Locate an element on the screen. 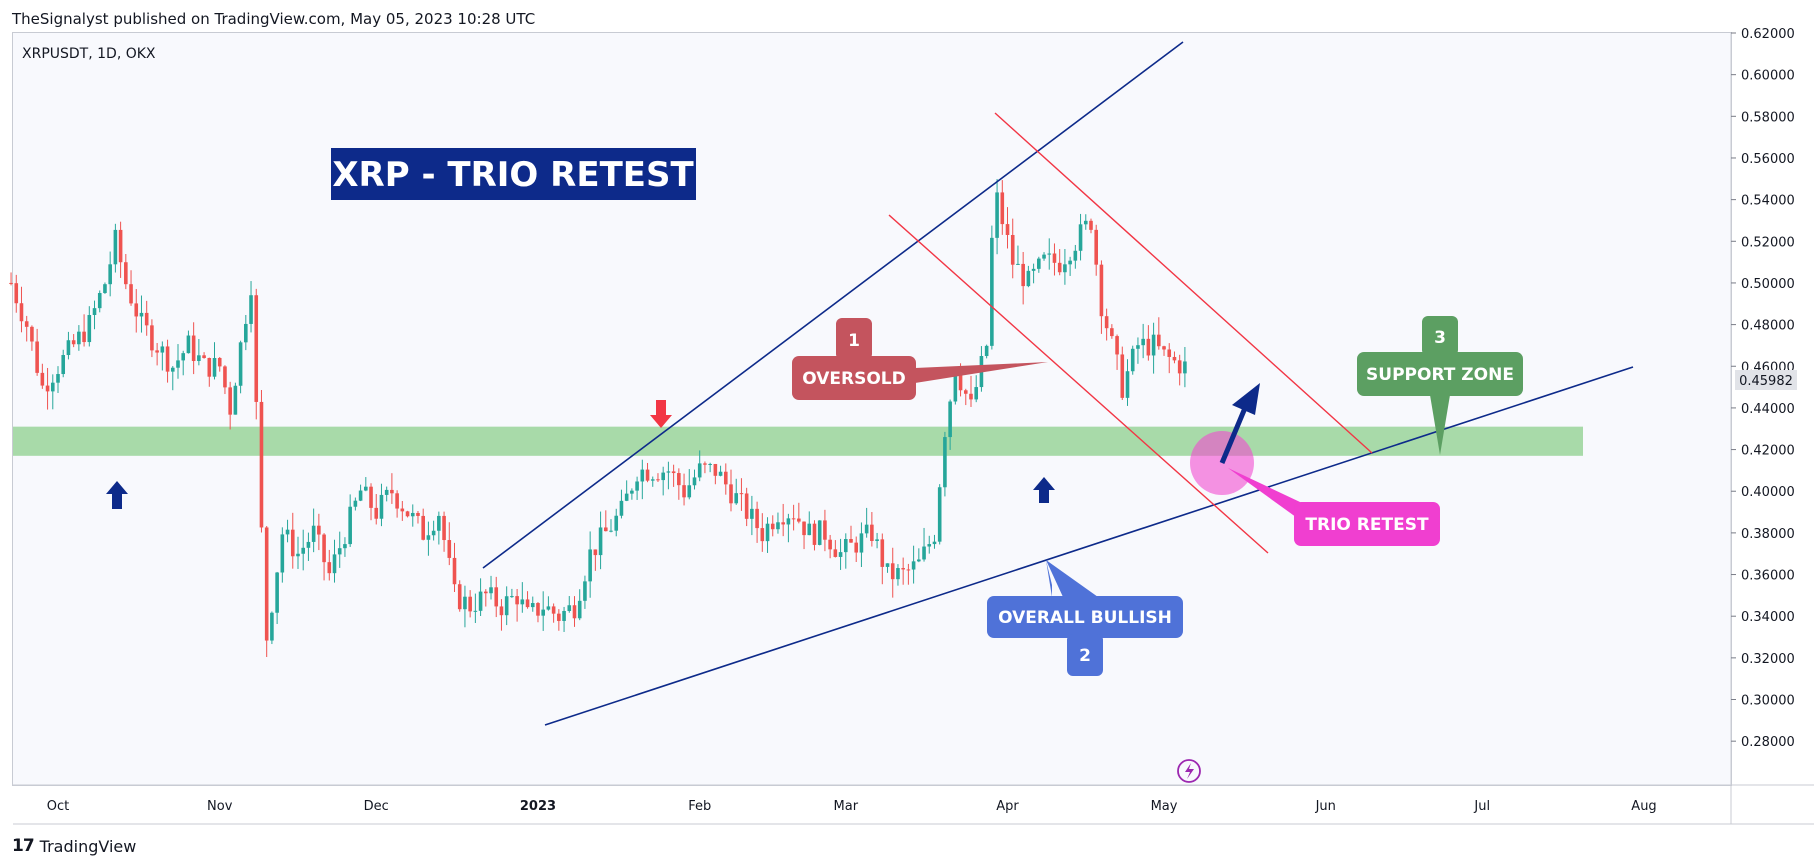 The width and height of the screenshot is (1814, 866). time-tick-label: Feb is located at coordinates (699, 806).